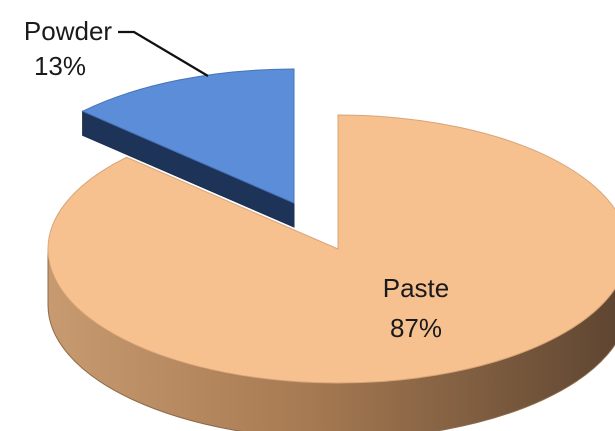 This screenshot has width=615, height=431. What do you see at coordinates (68, 31) in the screenshot?
I see `slice-label-powder-name: Powder` at bounding box center [68, 31].